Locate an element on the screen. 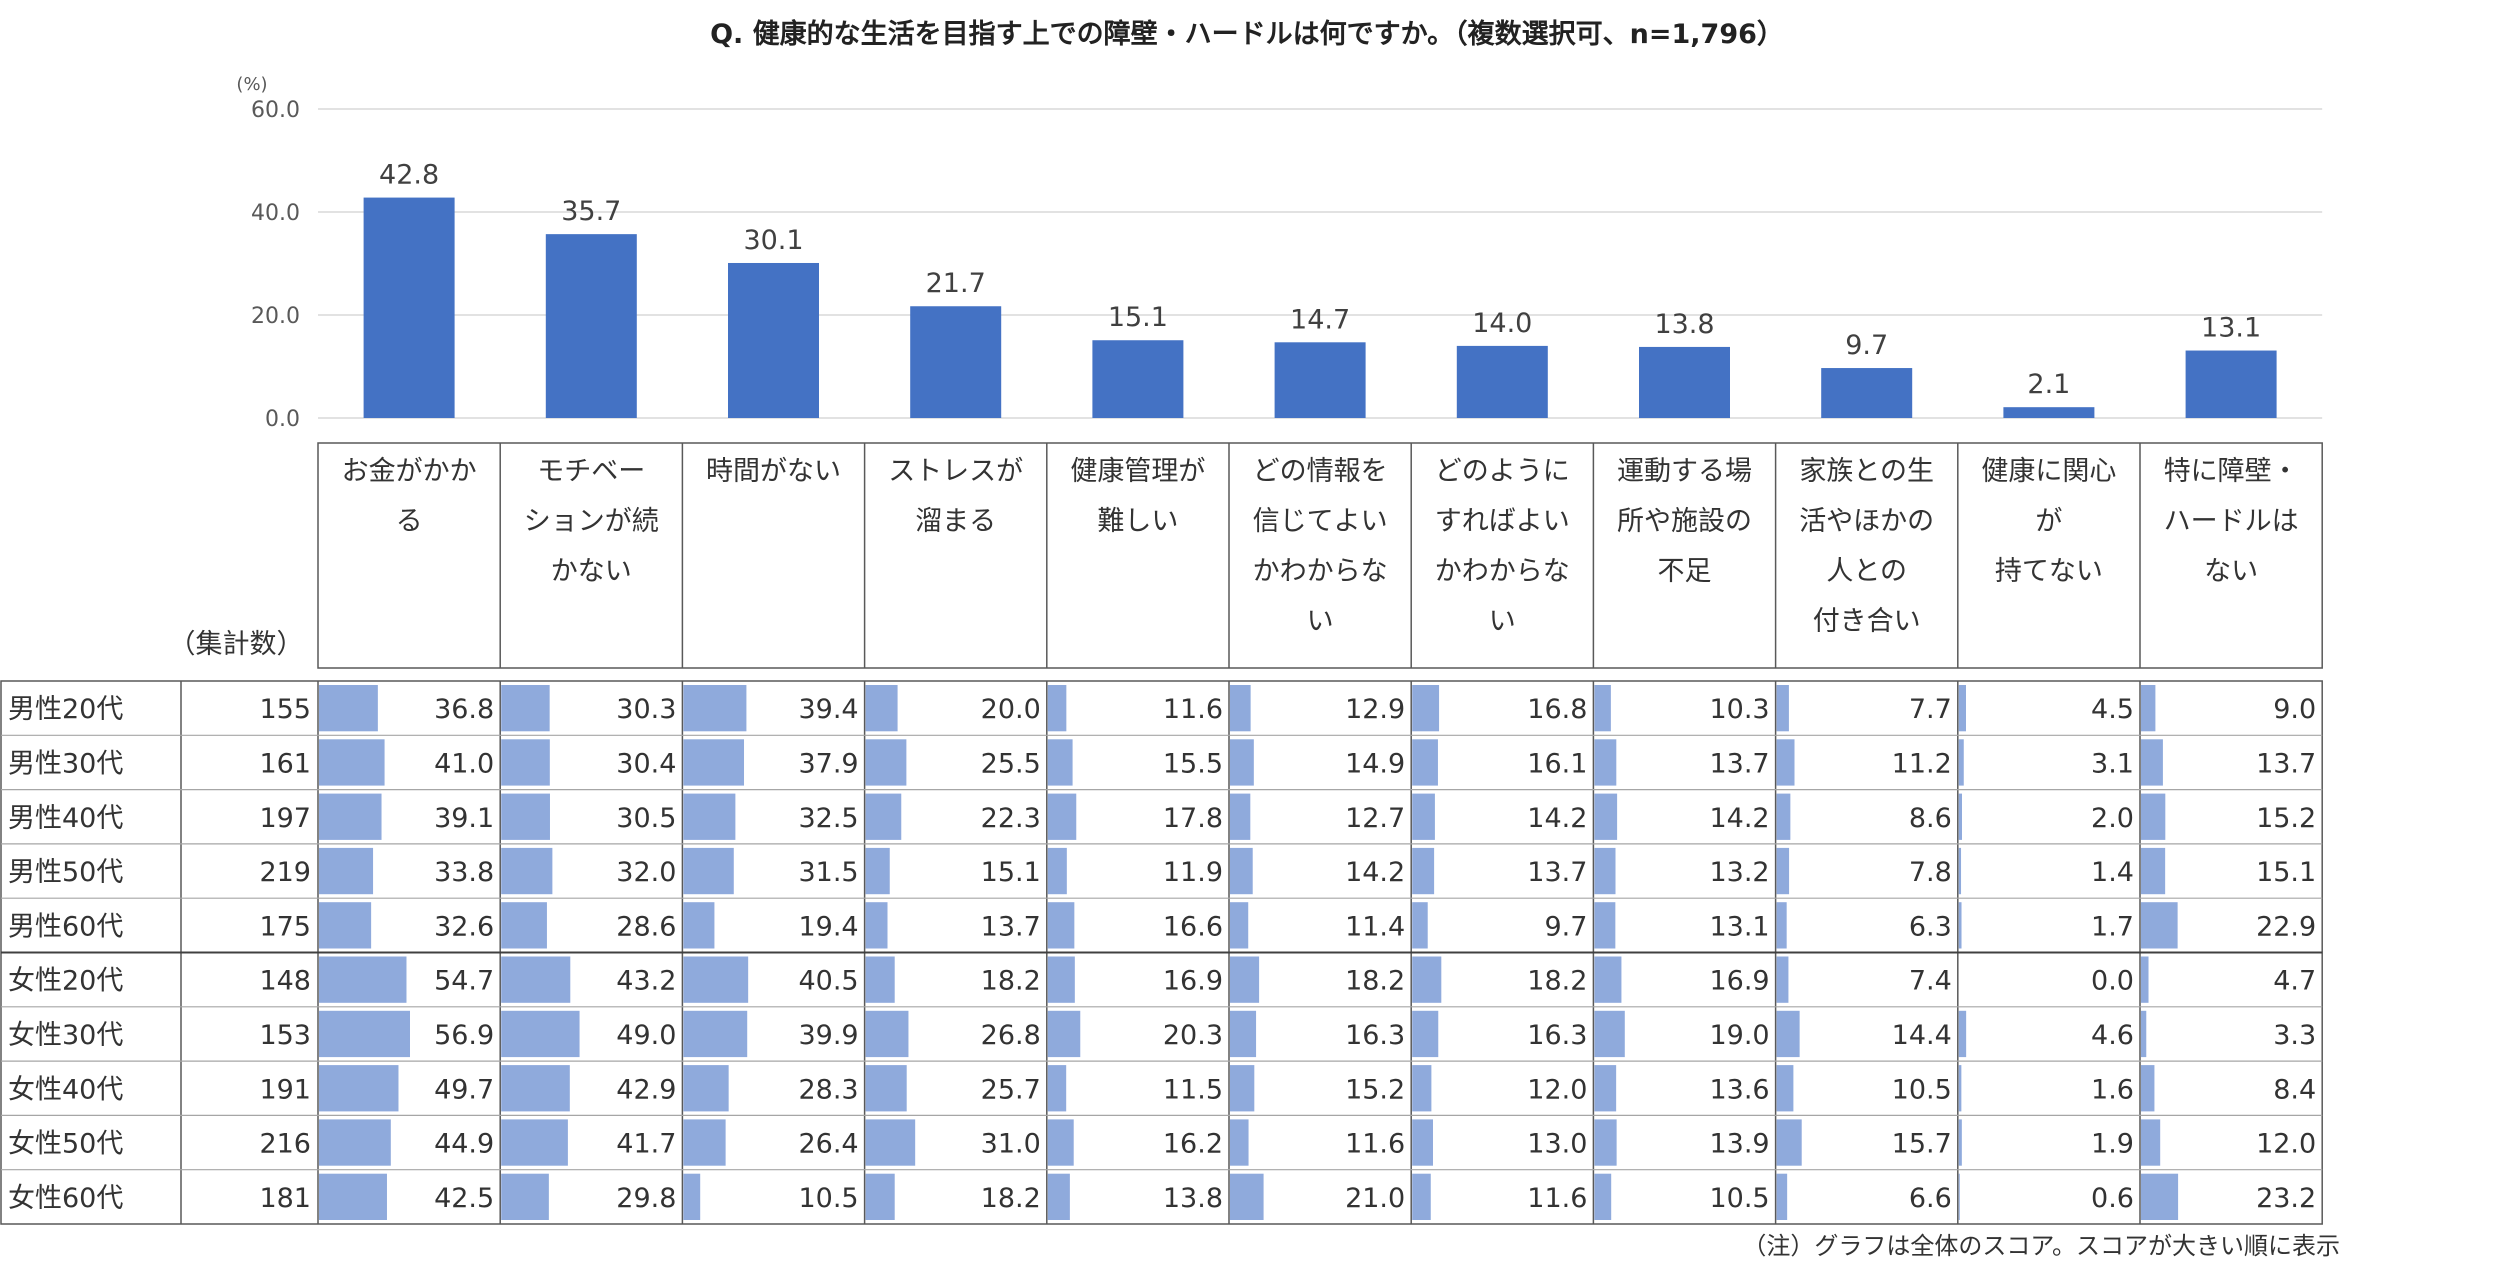  cell-value: 22.3 is located at coordinates (1011, 818).